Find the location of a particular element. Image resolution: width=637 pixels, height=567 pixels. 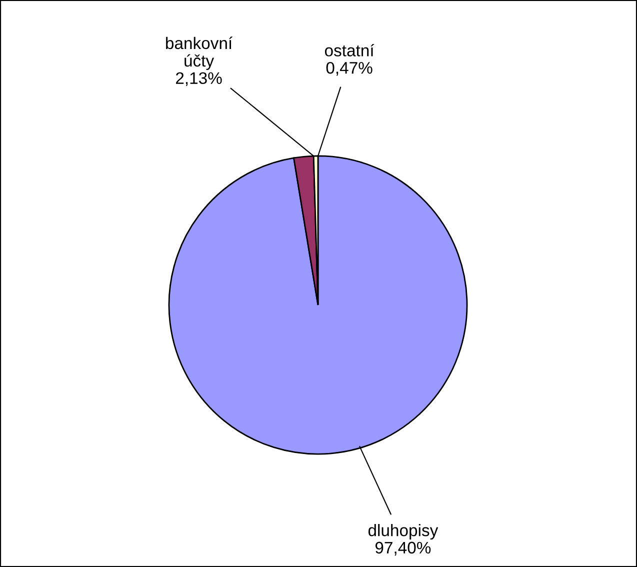

slice-label: bankovní účty is located at coordinates (199, 53).